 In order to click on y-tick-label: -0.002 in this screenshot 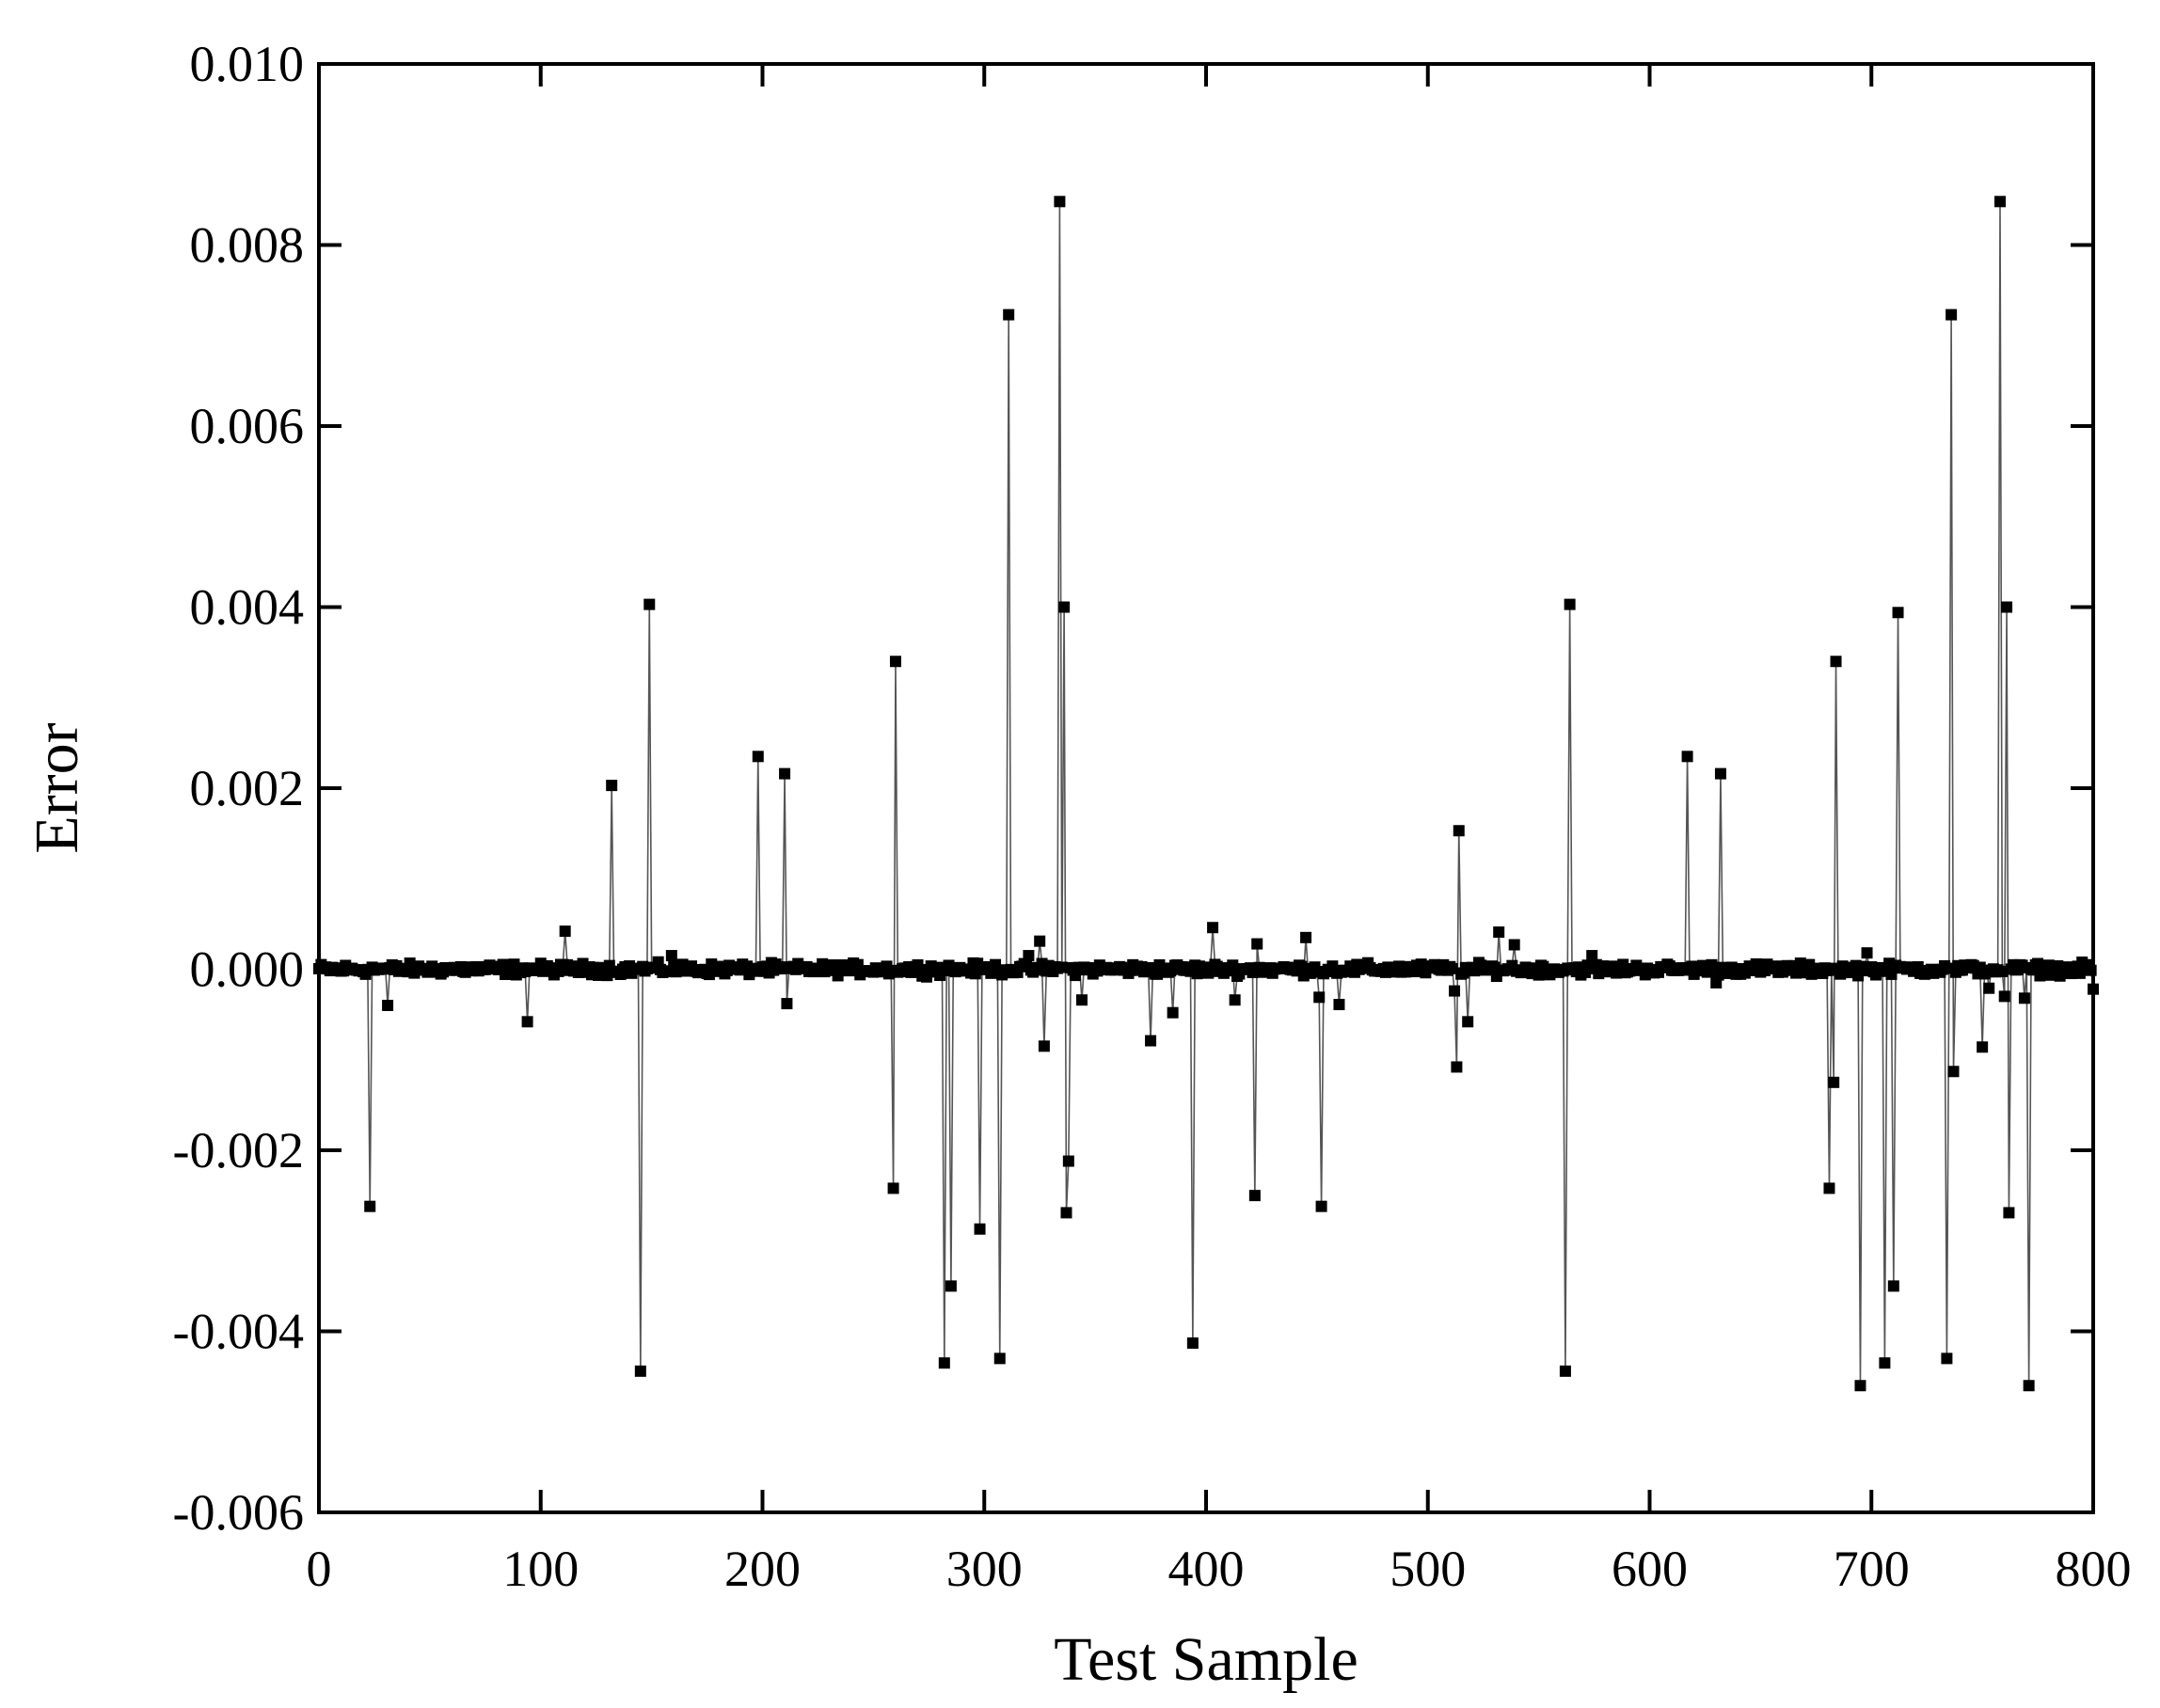, I will do `click(238, 1150)`.